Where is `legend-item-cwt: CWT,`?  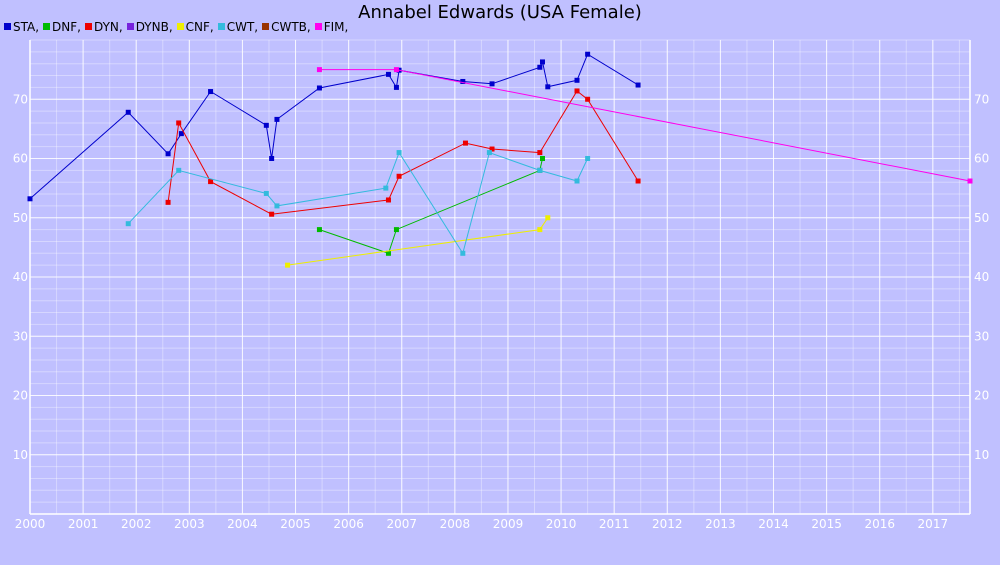 legend-item-cwt: CWT, is located at coordinates (238, 27).